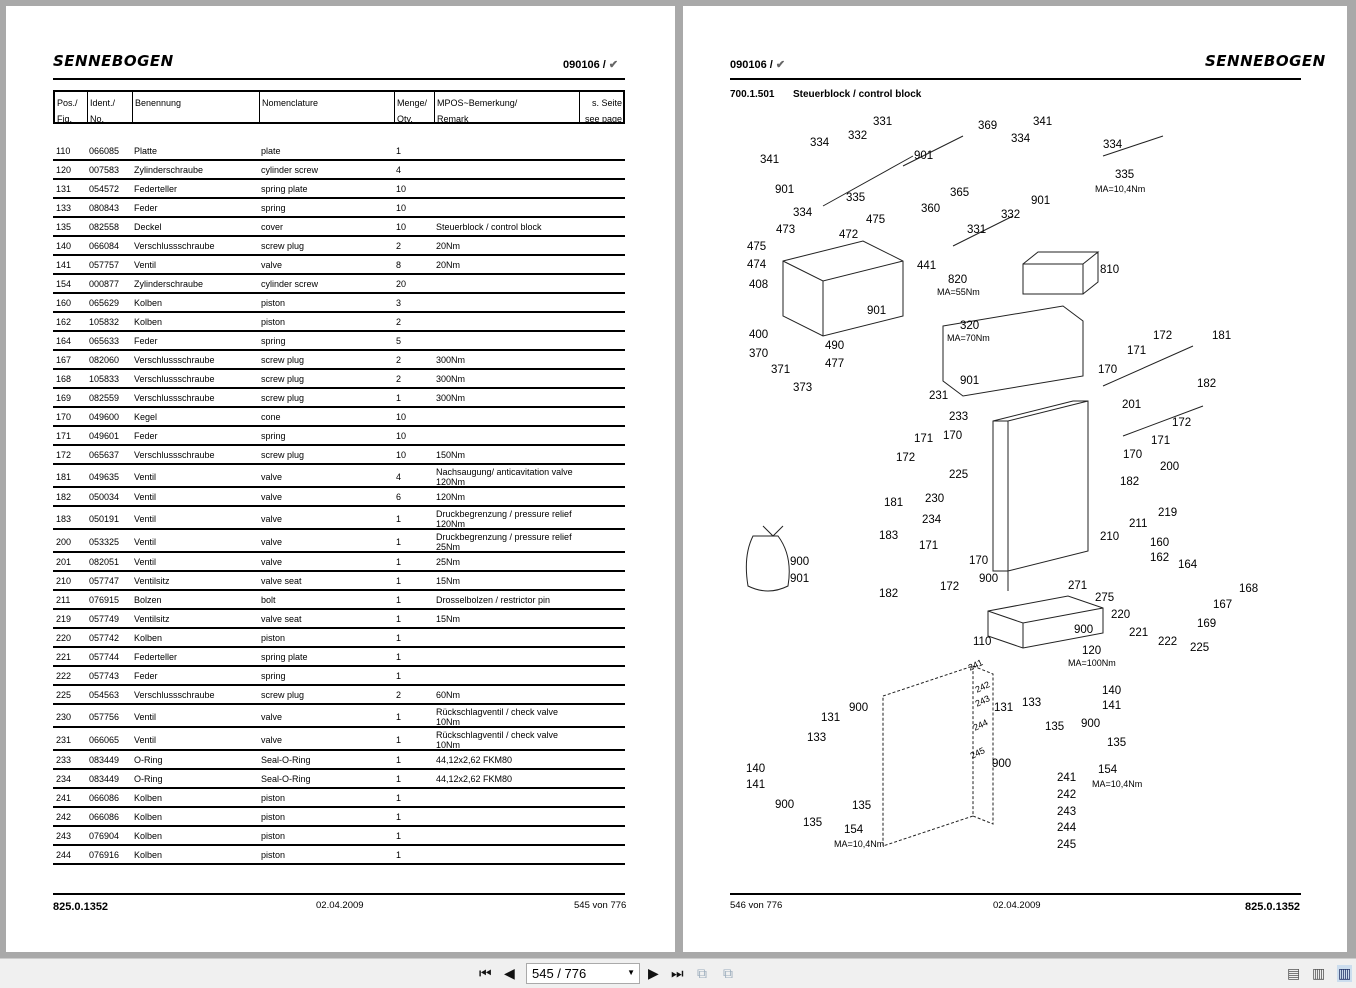  What do you see at coordinates (104, 542) in the screenshot?
I see `ident-cell: 053325` at bounding box center [104, 542].